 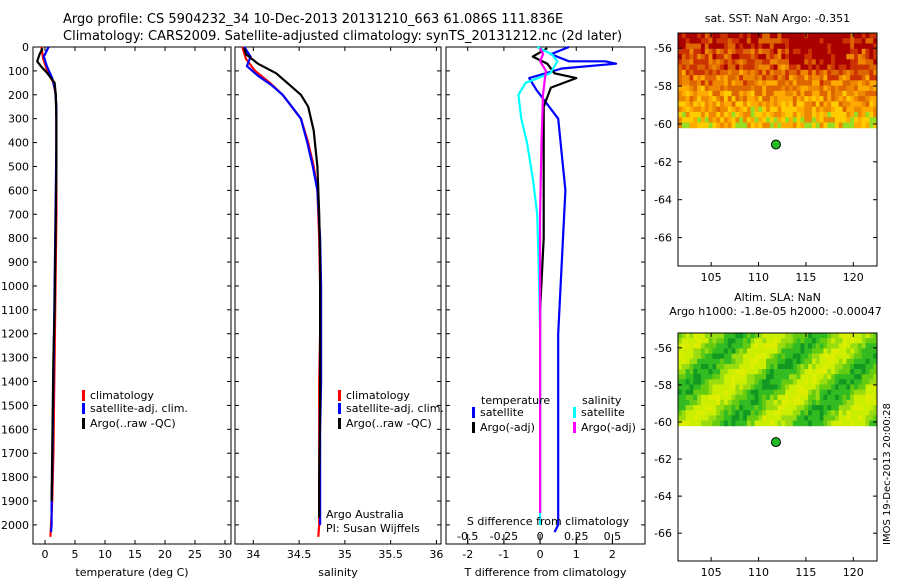 I want to click on y-tick-label: 300, so click(x=18, y=119).